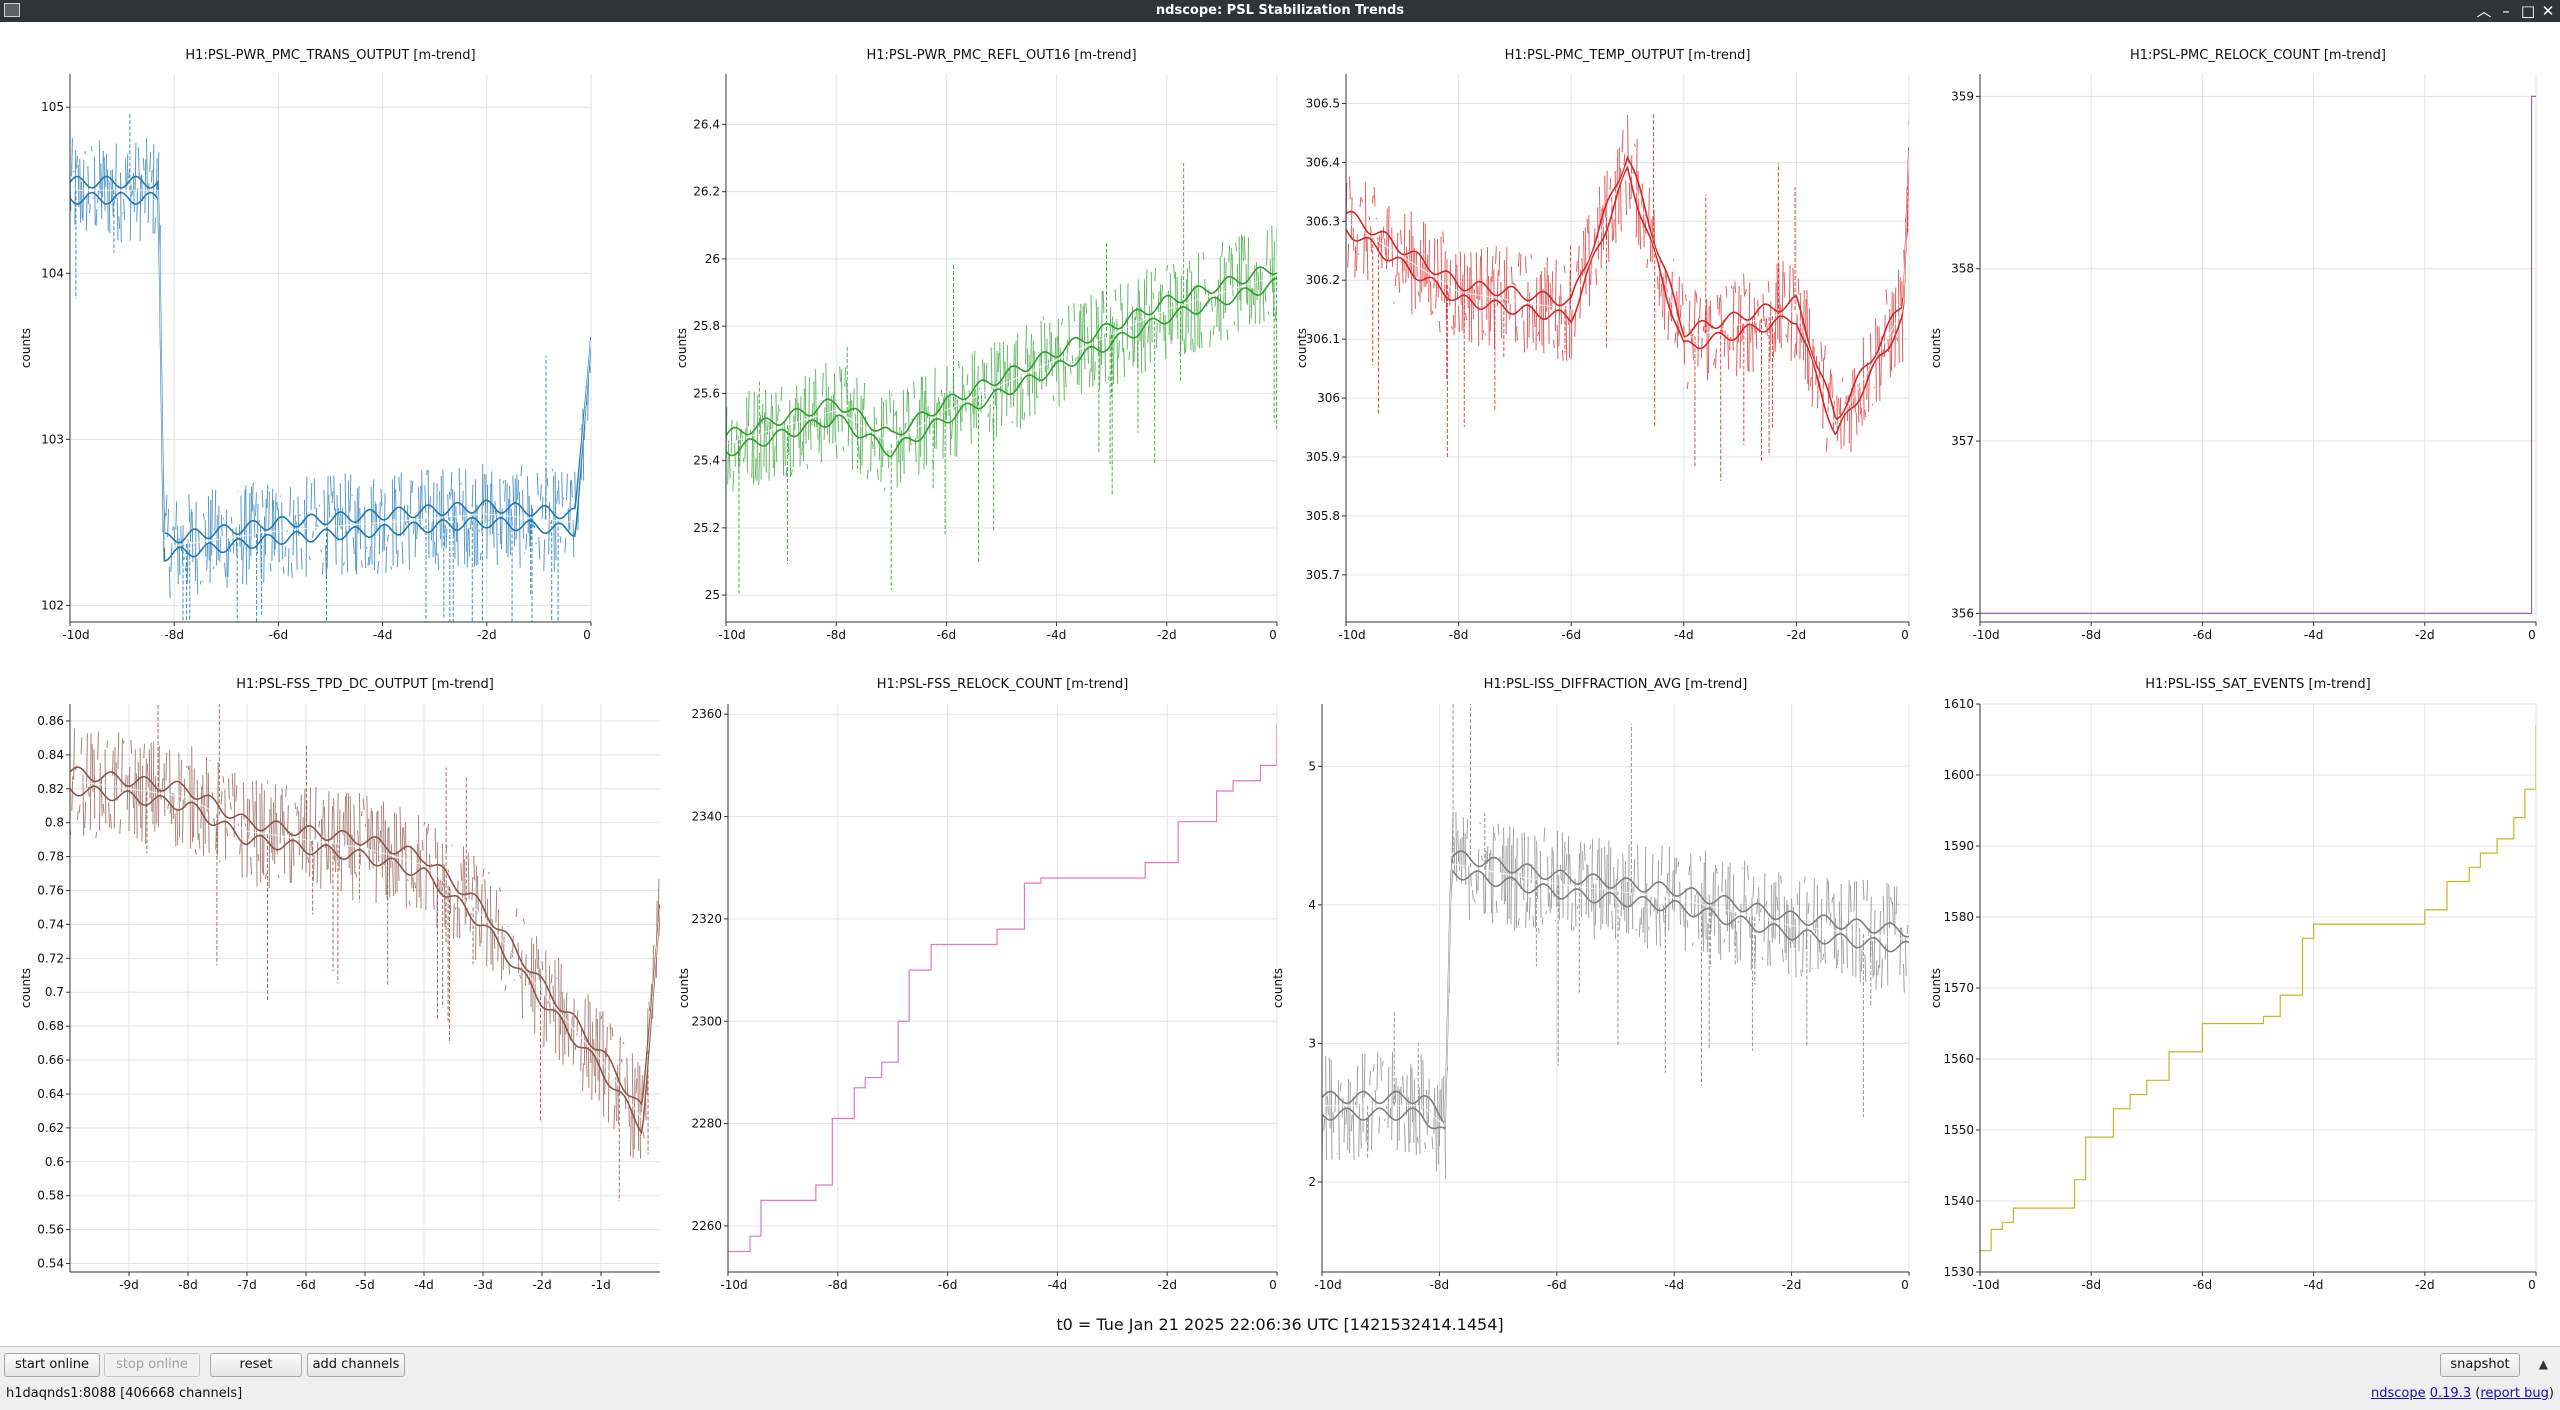  What do you see at coordinates (52, 1365) in the screenshot?
I see `start-online-button: start online` at bounding box center [52, 1365].